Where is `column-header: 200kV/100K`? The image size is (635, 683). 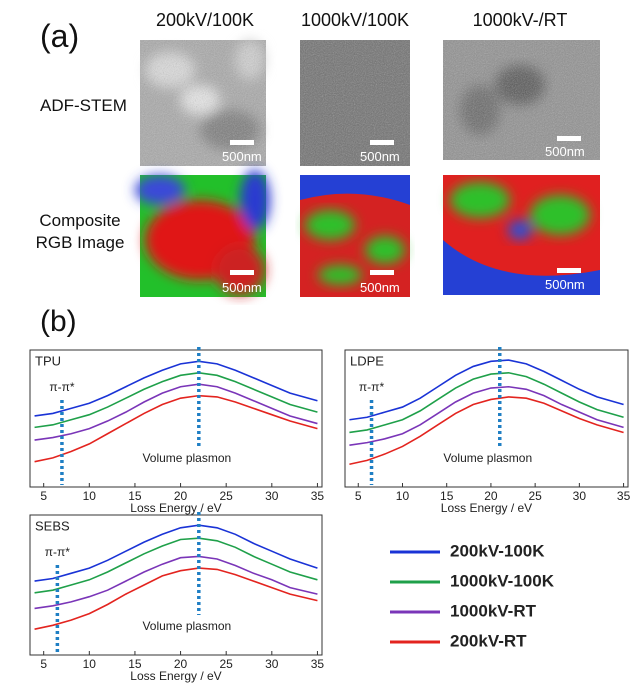 column-header: 200kV/100K is located at coordinates (205, 20).